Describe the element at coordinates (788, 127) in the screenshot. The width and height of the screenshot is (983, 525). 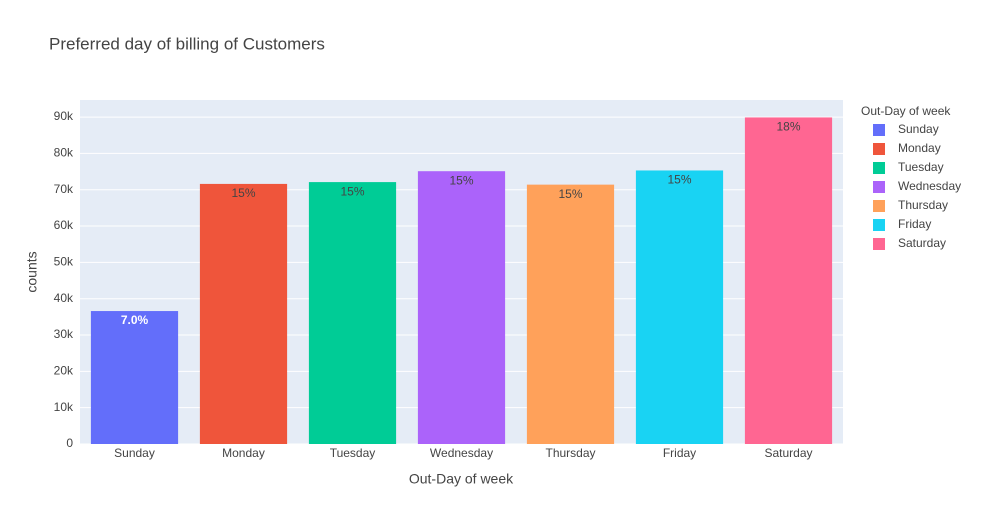
I see `bar-label: 18%` at that location.